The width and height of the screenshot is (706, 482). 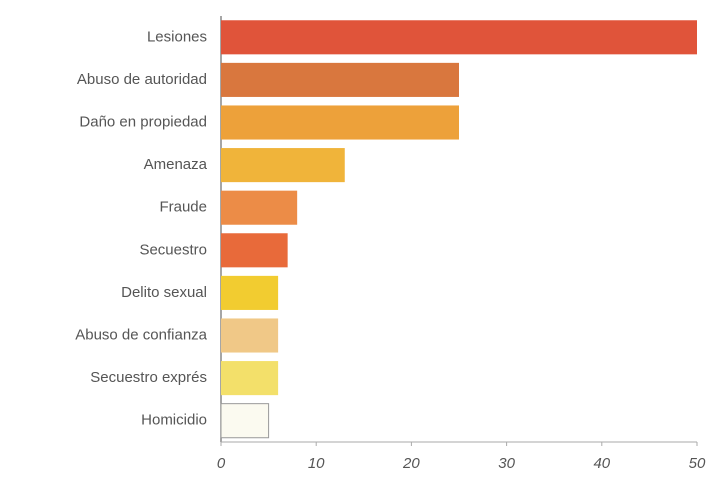 I want to click on x-tick-label: 30, so click(x=506, y=463).